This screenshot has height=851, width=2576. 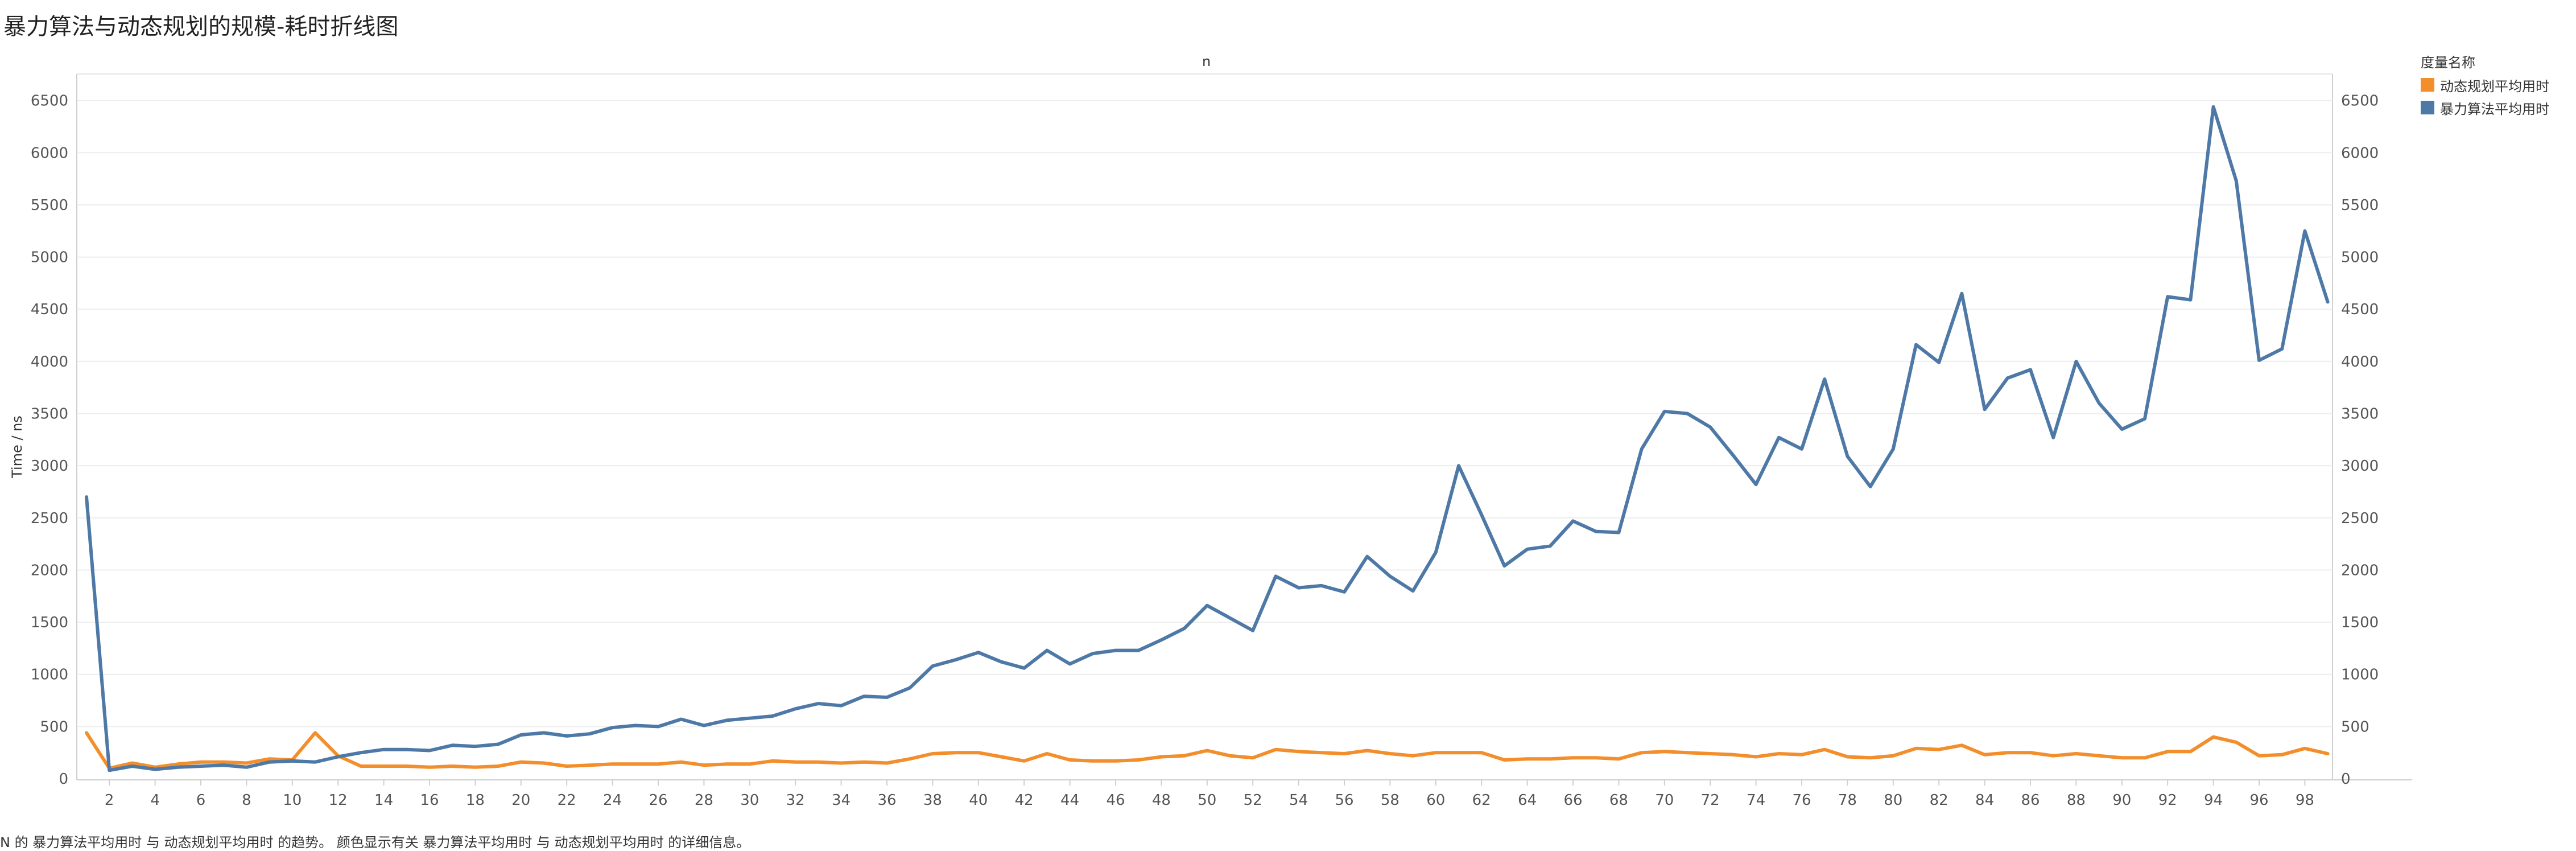 I want to click on x-tick-label: 68, so click(x=1619, y=800).